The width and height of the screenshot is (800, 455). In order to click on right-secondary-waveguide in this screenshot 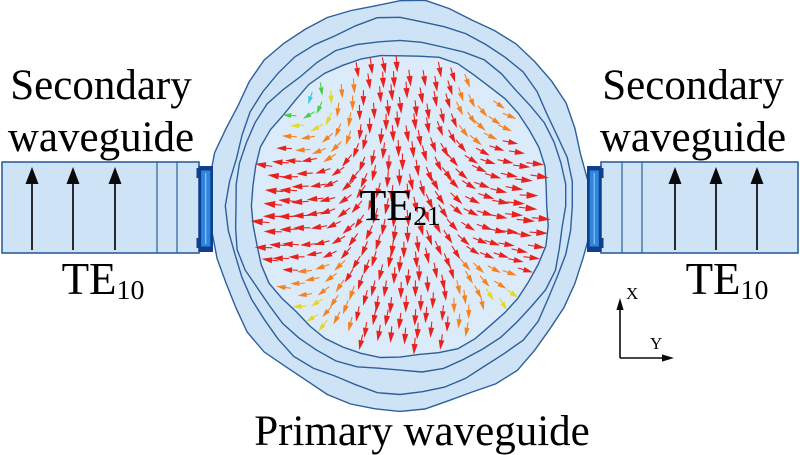, I will do `click(699, 207)`.